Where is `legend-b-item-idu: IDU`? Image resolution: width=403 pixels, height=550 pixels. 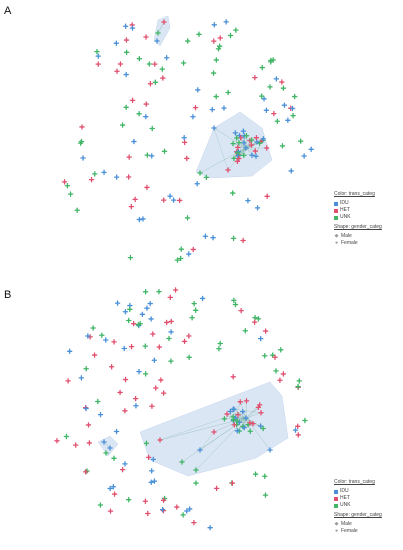 legend-b-item-idu: IDU is located at coordinates (358, 491).